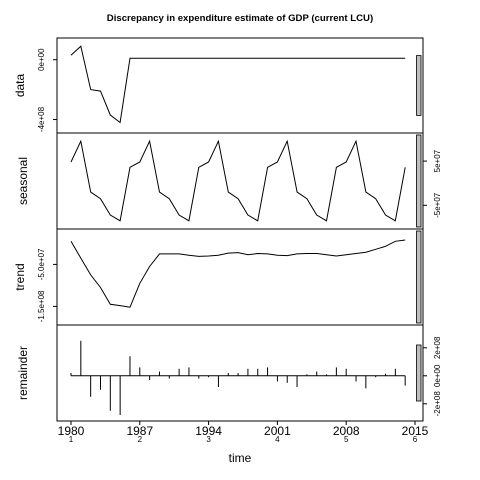  What do you see at coordinates (208, 439) in the screenshot?
I see `x-sub-tick-label: 3` at bounding box center [208, 439].